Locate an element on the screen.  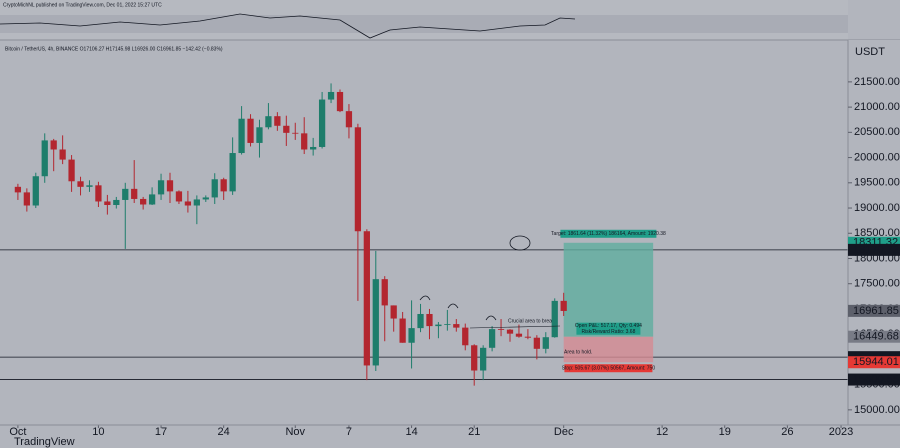
x-tick-label: 14 is located at coordinates (411, 432).